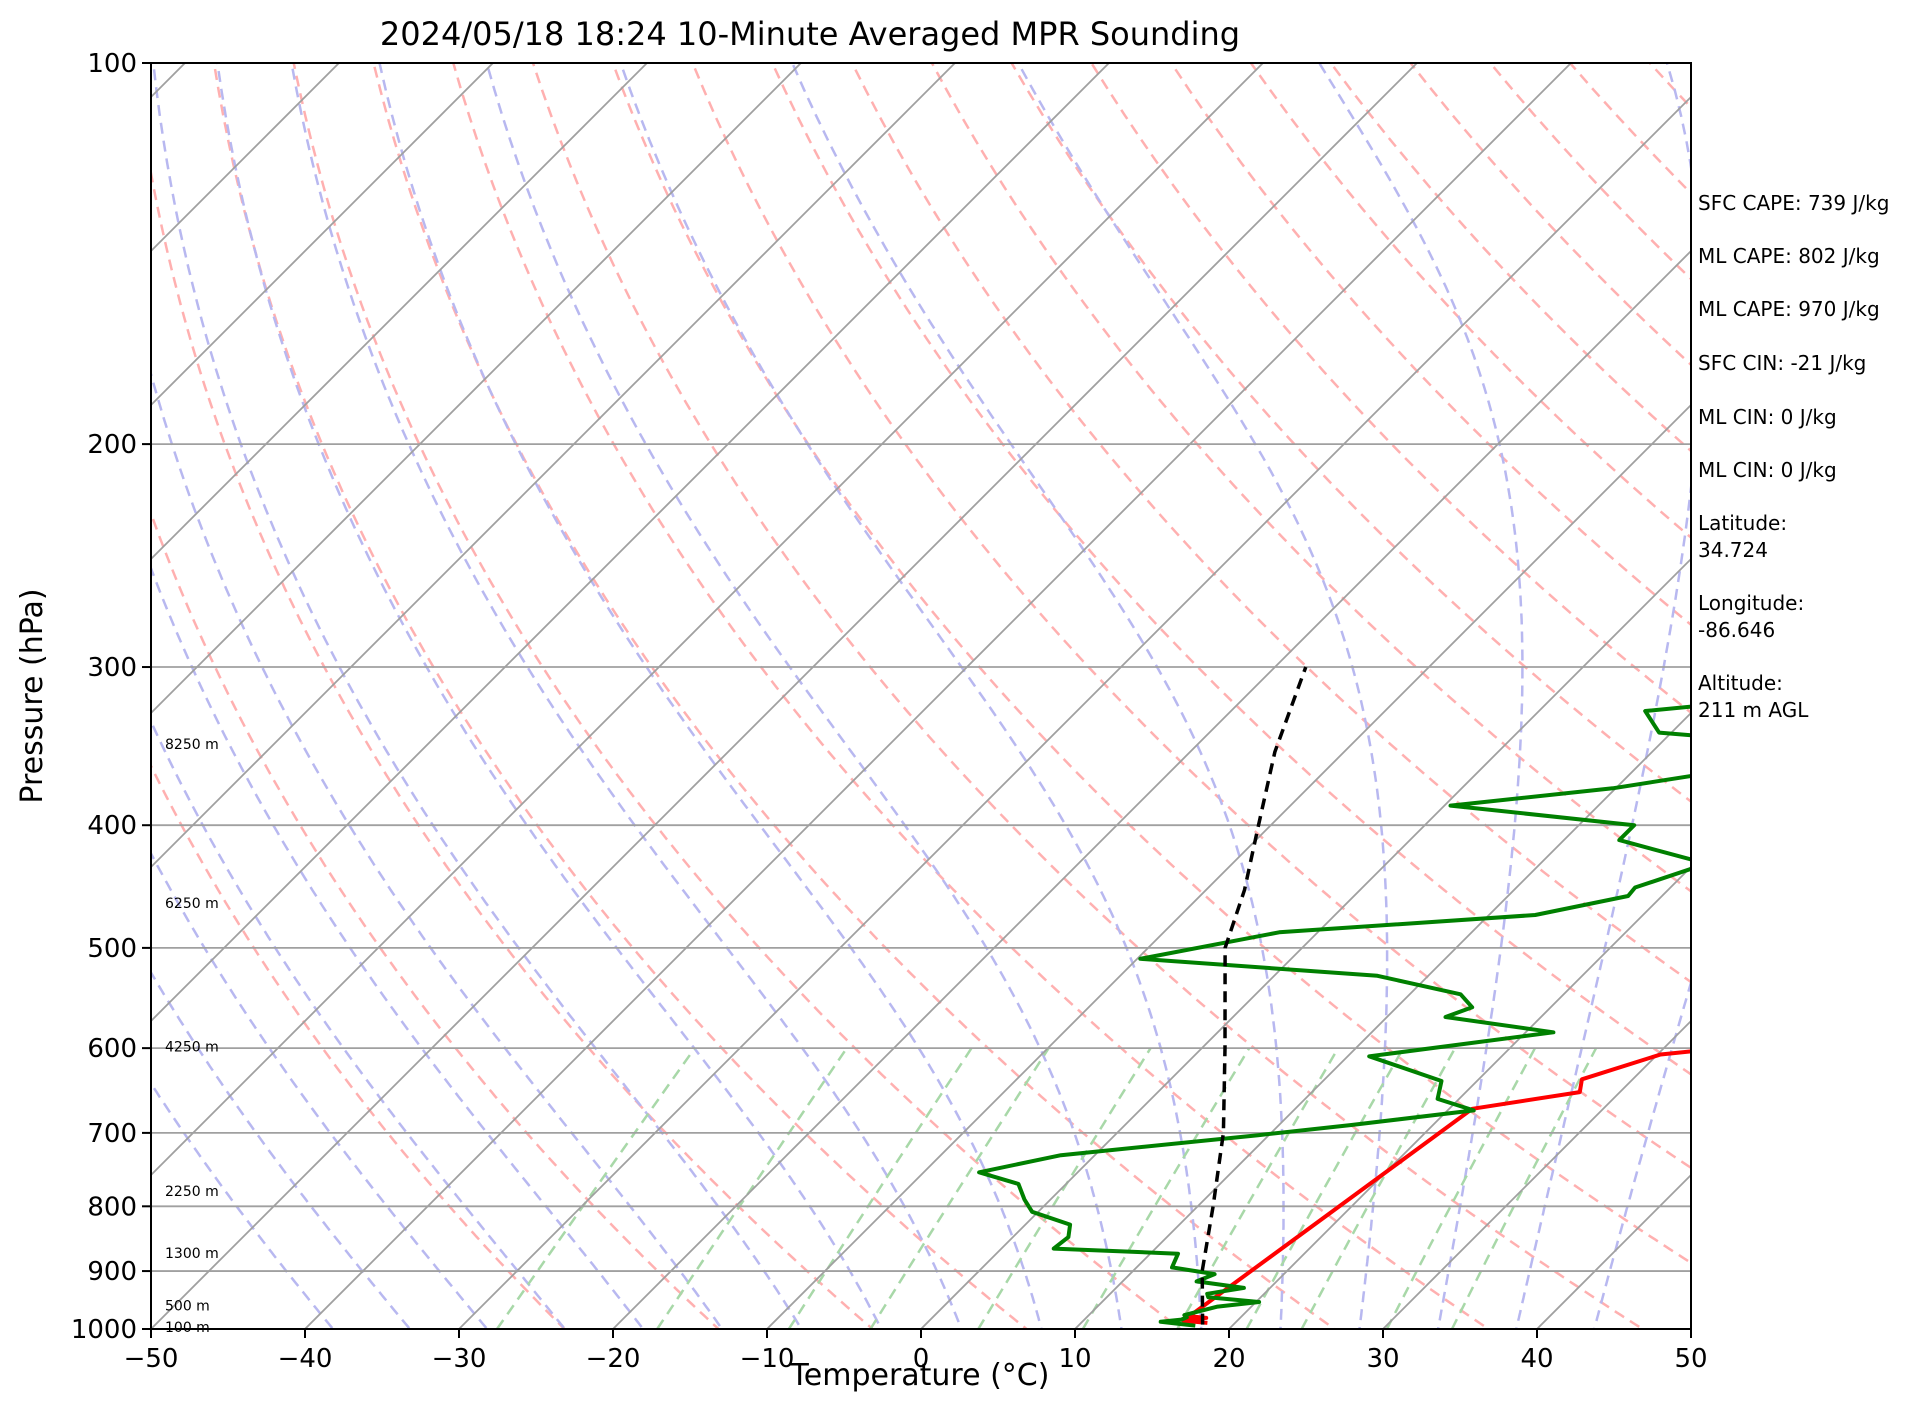 This screenshot has height=1406, width=1921. I want to click on temperature-profile-line, so click(1436, 1187).